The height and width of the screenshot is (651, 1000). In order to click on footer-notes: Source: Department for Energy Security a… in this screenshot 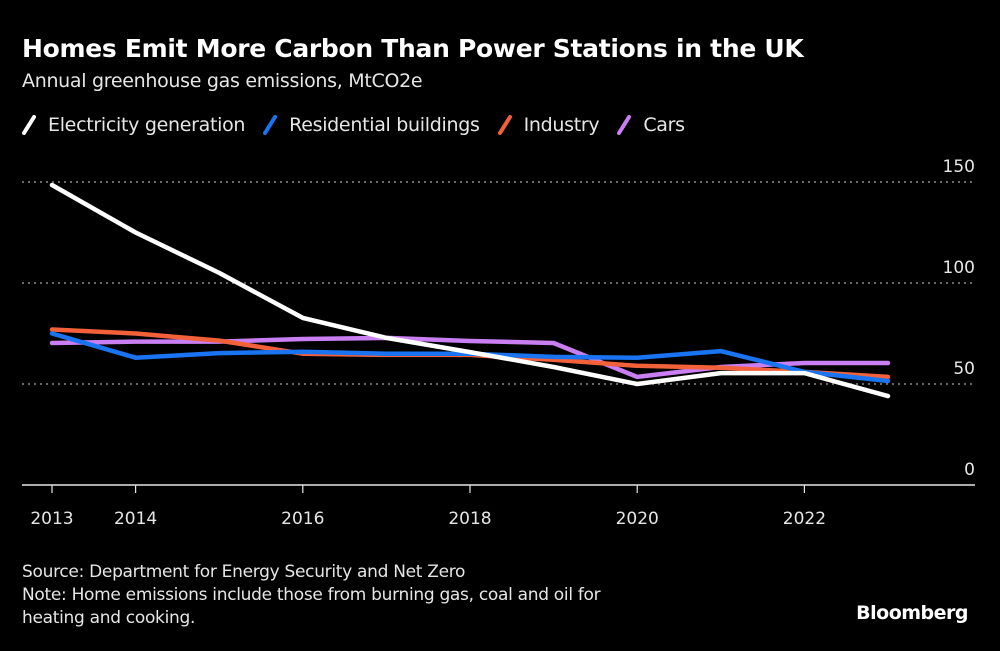, I will do `click(311, 595)`.